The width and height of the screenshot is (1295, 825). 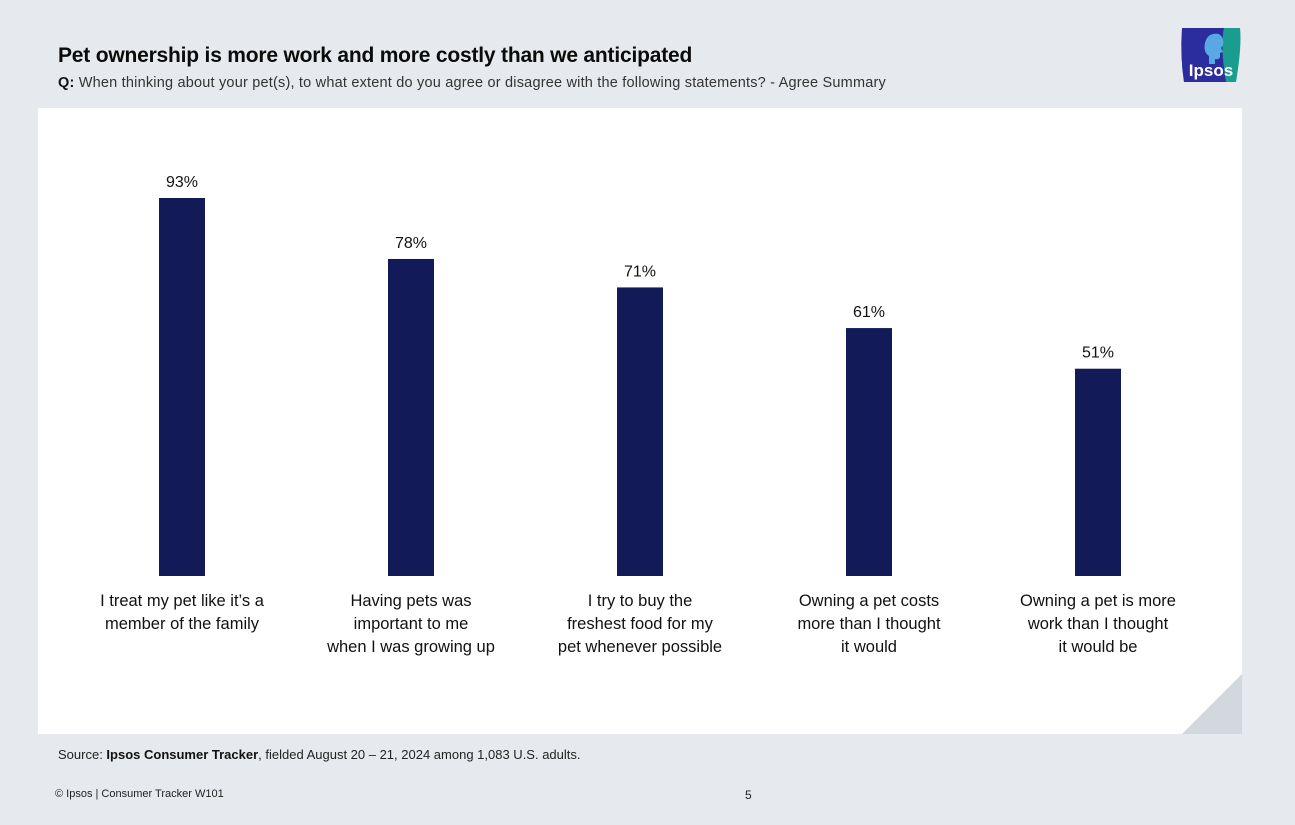 I want to click on data-label-1: 93%, so click(x=182, y=182).